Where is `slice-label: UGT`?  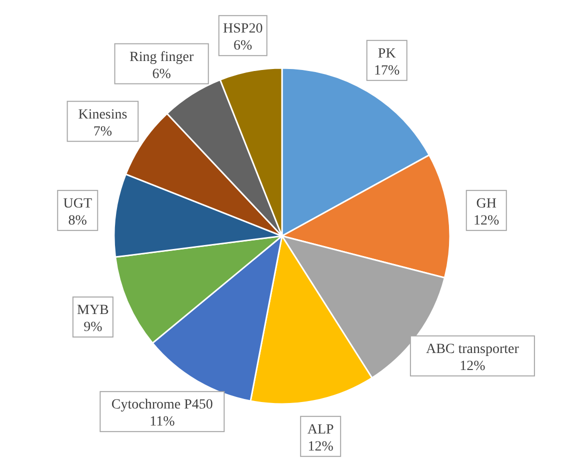
slice-label: UGT is located at coordinates (77, 204).